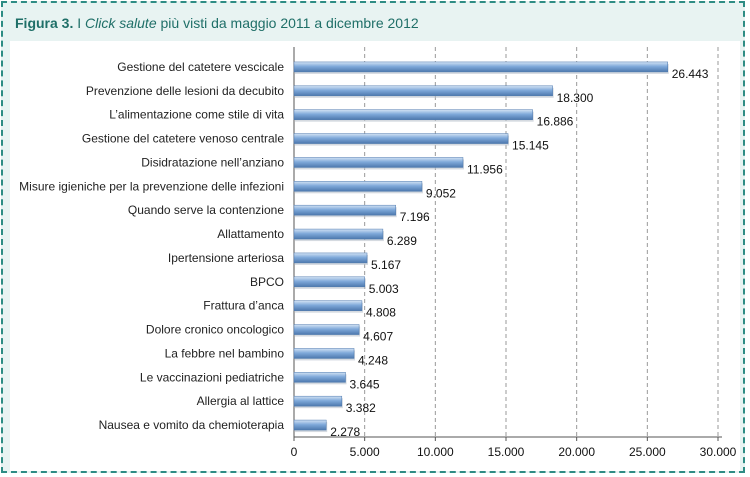  I want to click on value-label: 4.248, so click(373, 360).